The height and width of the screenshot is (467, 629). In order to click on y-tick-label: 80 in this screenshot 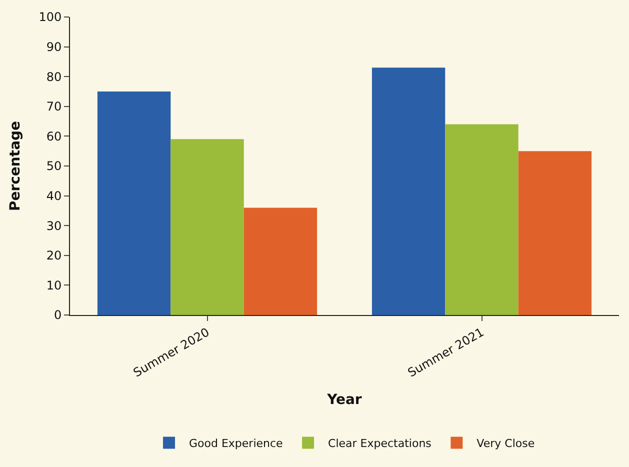, I will do `click(54, 77)`.